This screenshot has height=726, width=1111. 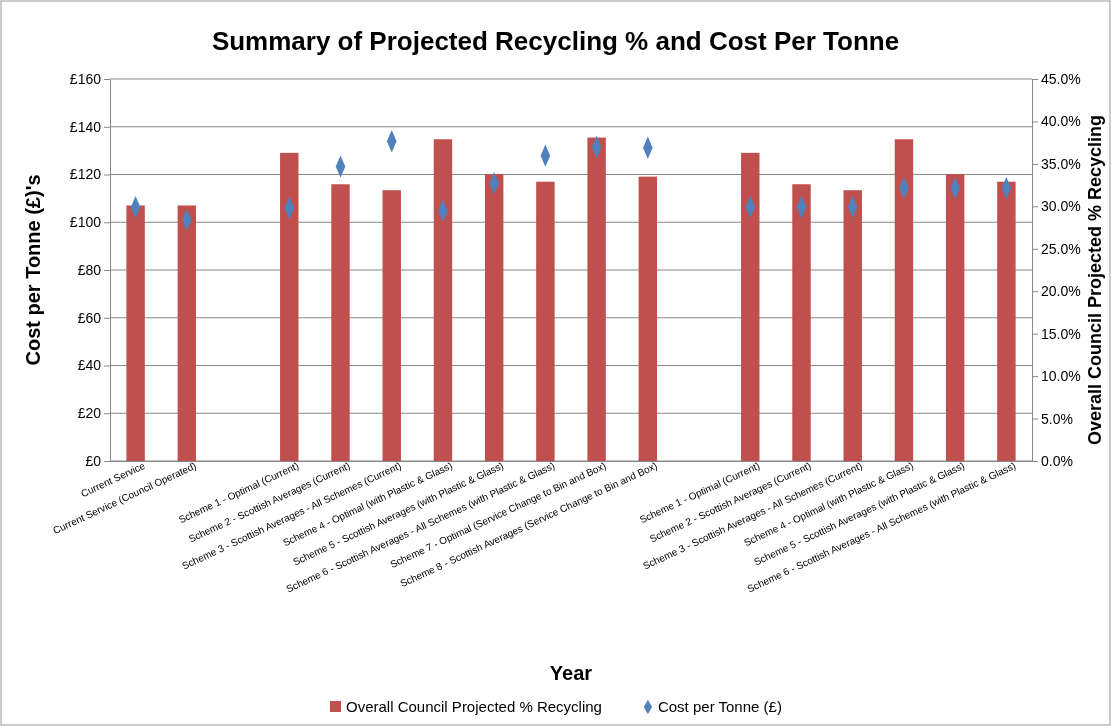 I want to click on y2-tick-label: 40.0%, so click(x=1061, y=121).